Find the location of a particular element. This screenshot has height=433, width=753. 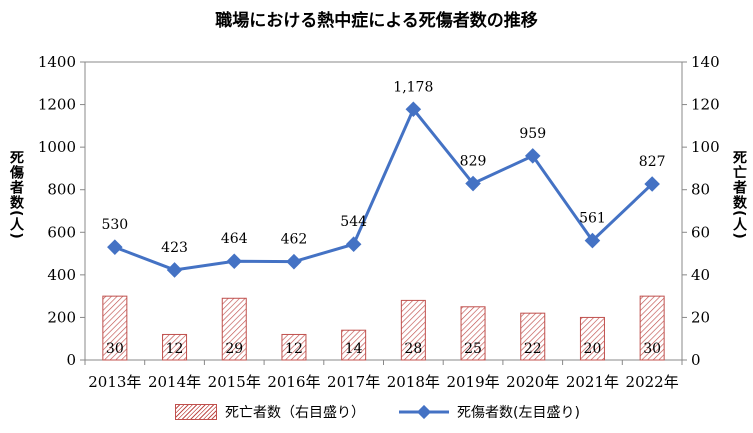

bar-data-label: 28 is located at coordinates (413, 349).